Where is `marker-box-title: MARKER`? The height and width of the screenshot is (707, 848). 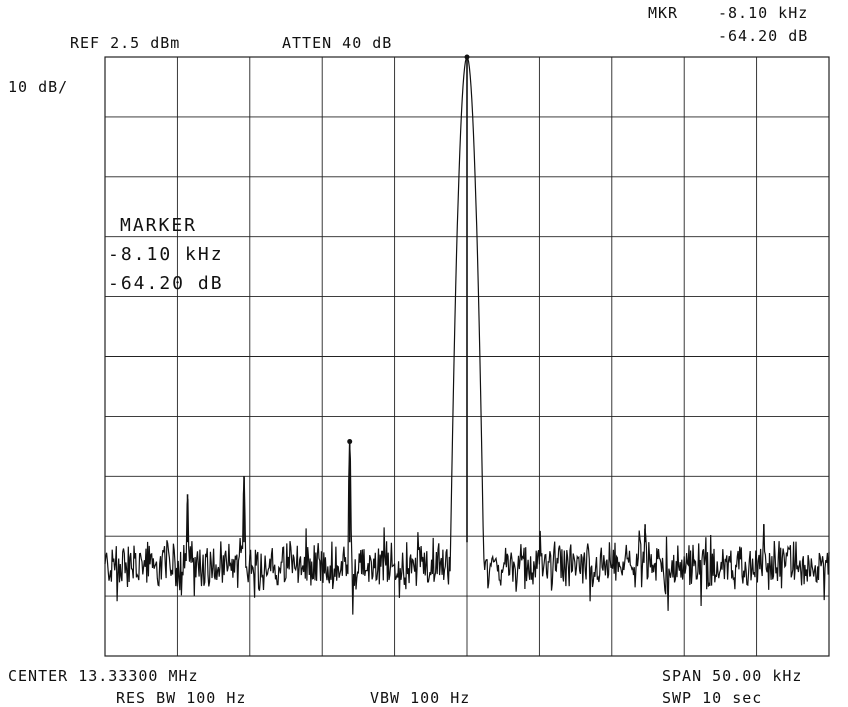 marker-box-title: MARKER is located at coordinates (159, 225).